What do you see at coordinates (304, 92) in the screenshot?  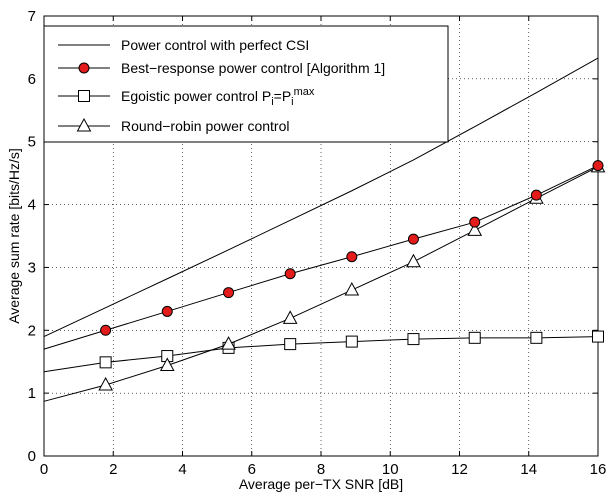 I see `legend-label-part: max` at bounding box center [304, 92].